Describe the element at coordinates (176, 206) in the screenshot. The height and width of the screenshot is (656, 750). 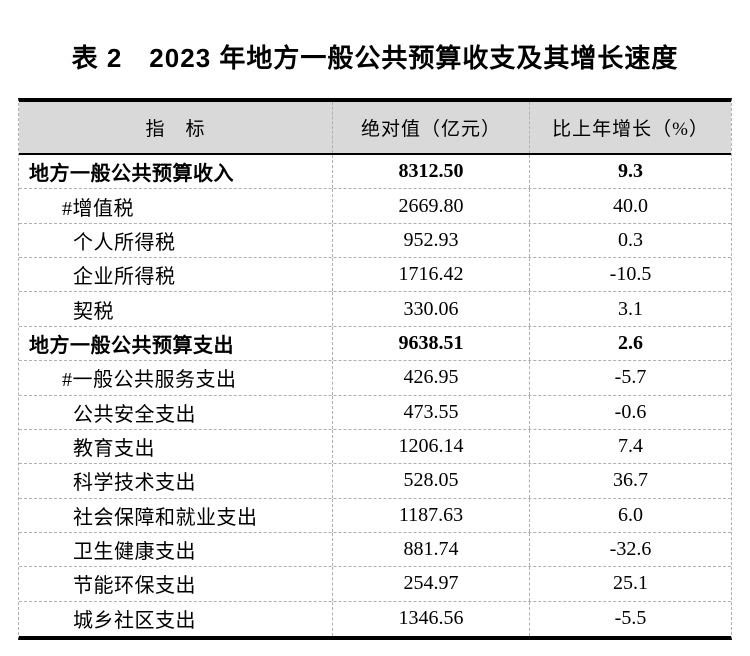
I see `indicator-cell: #增值税` at that location.